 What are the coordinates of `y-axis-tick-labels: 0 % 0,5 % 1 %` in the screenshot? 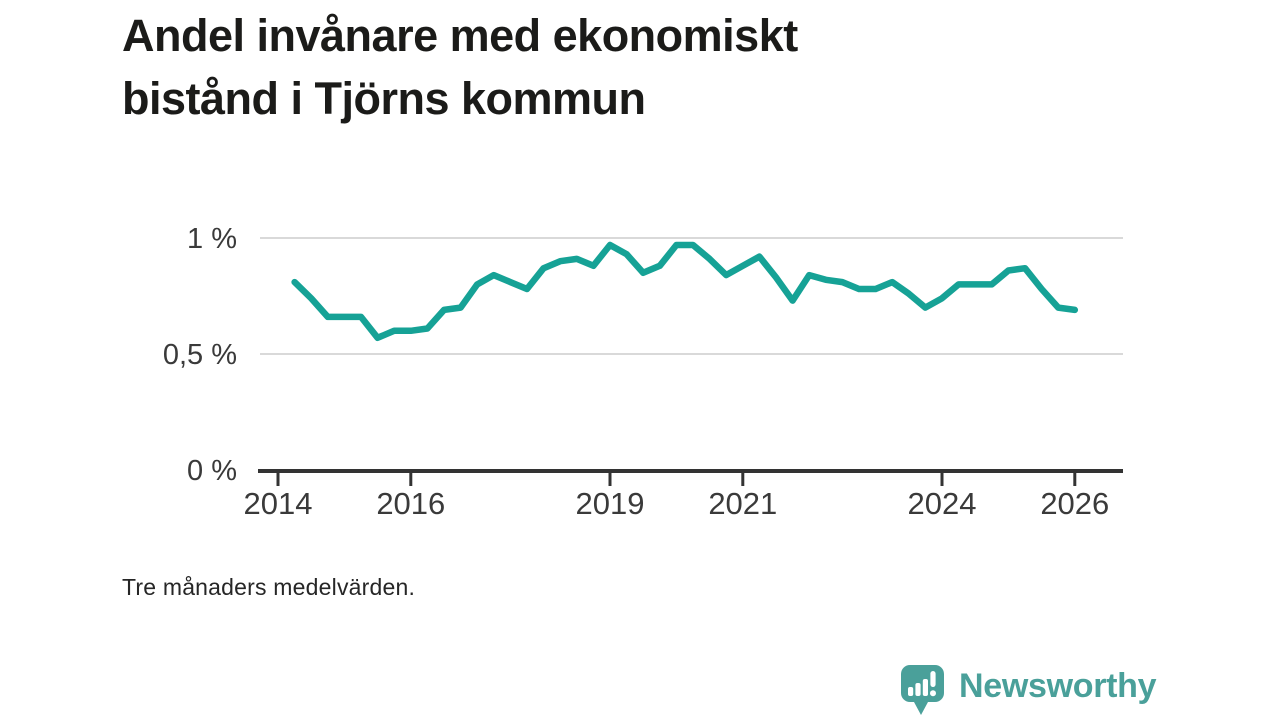 It's located at (200, 355).